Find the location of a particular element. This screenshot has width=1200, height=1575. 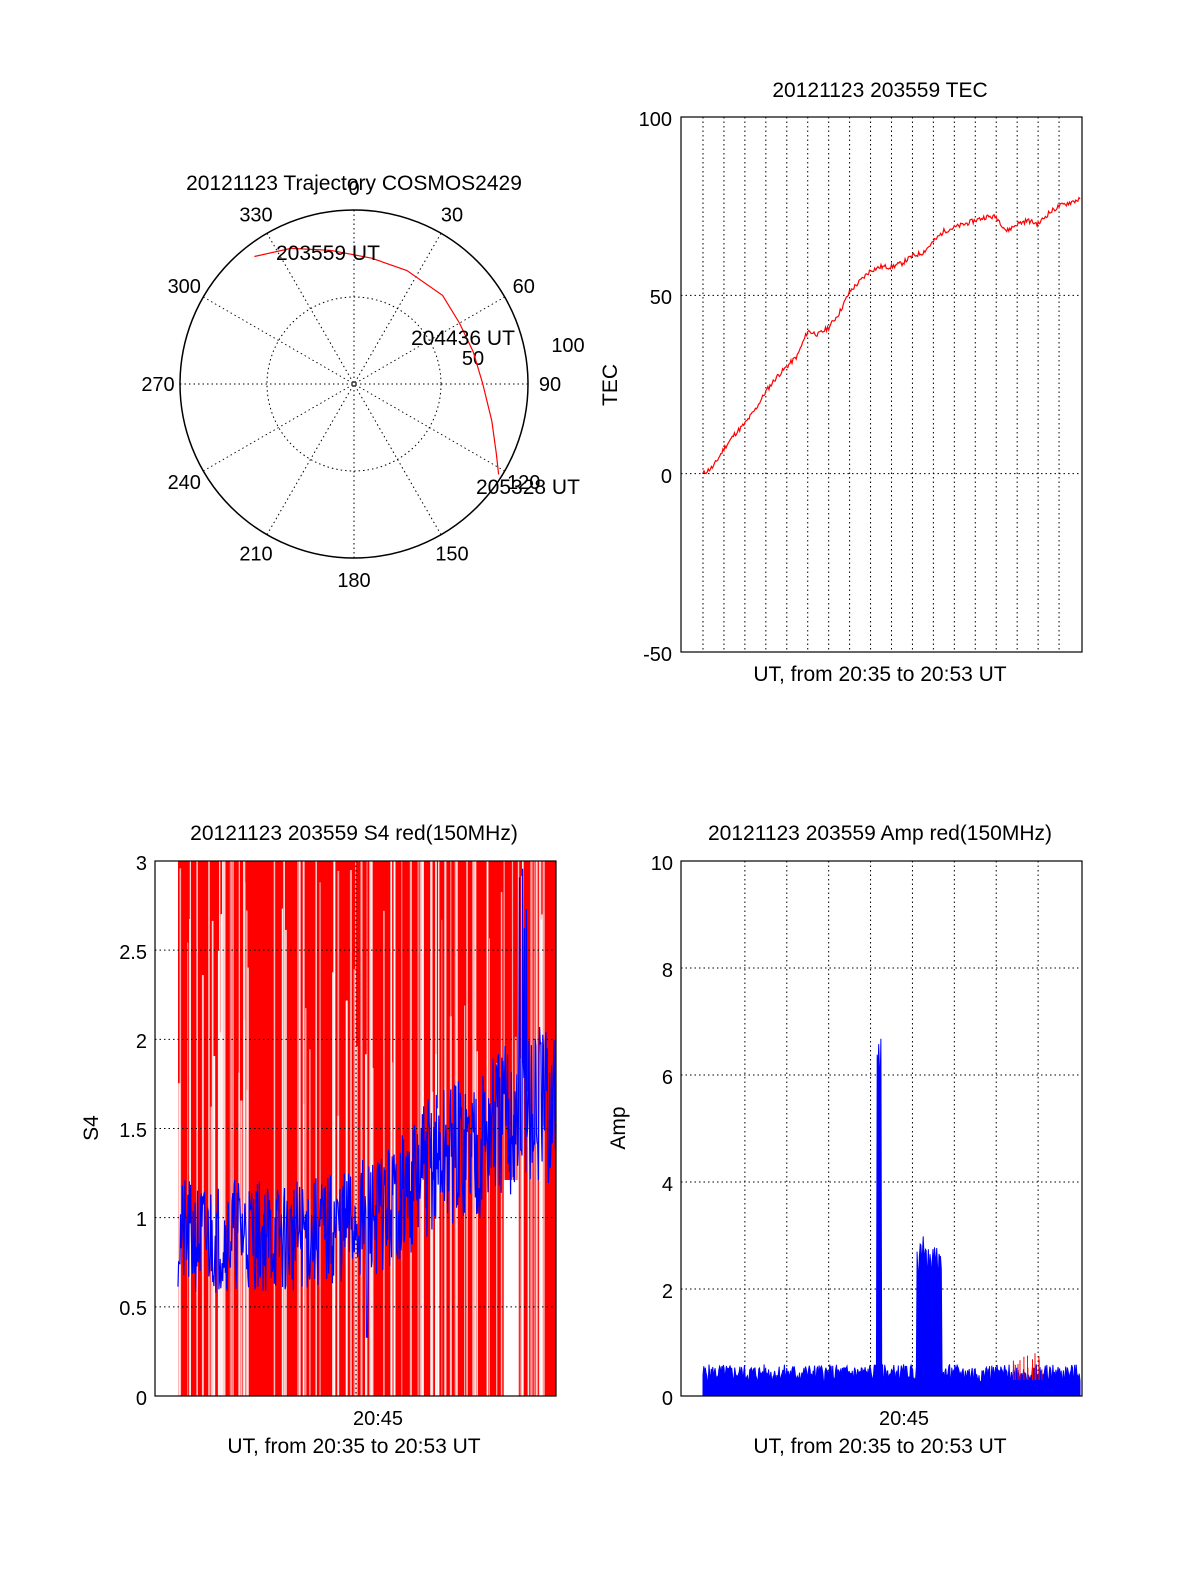

azimuth-label-60: 60 is located at coordinates (524, 287).